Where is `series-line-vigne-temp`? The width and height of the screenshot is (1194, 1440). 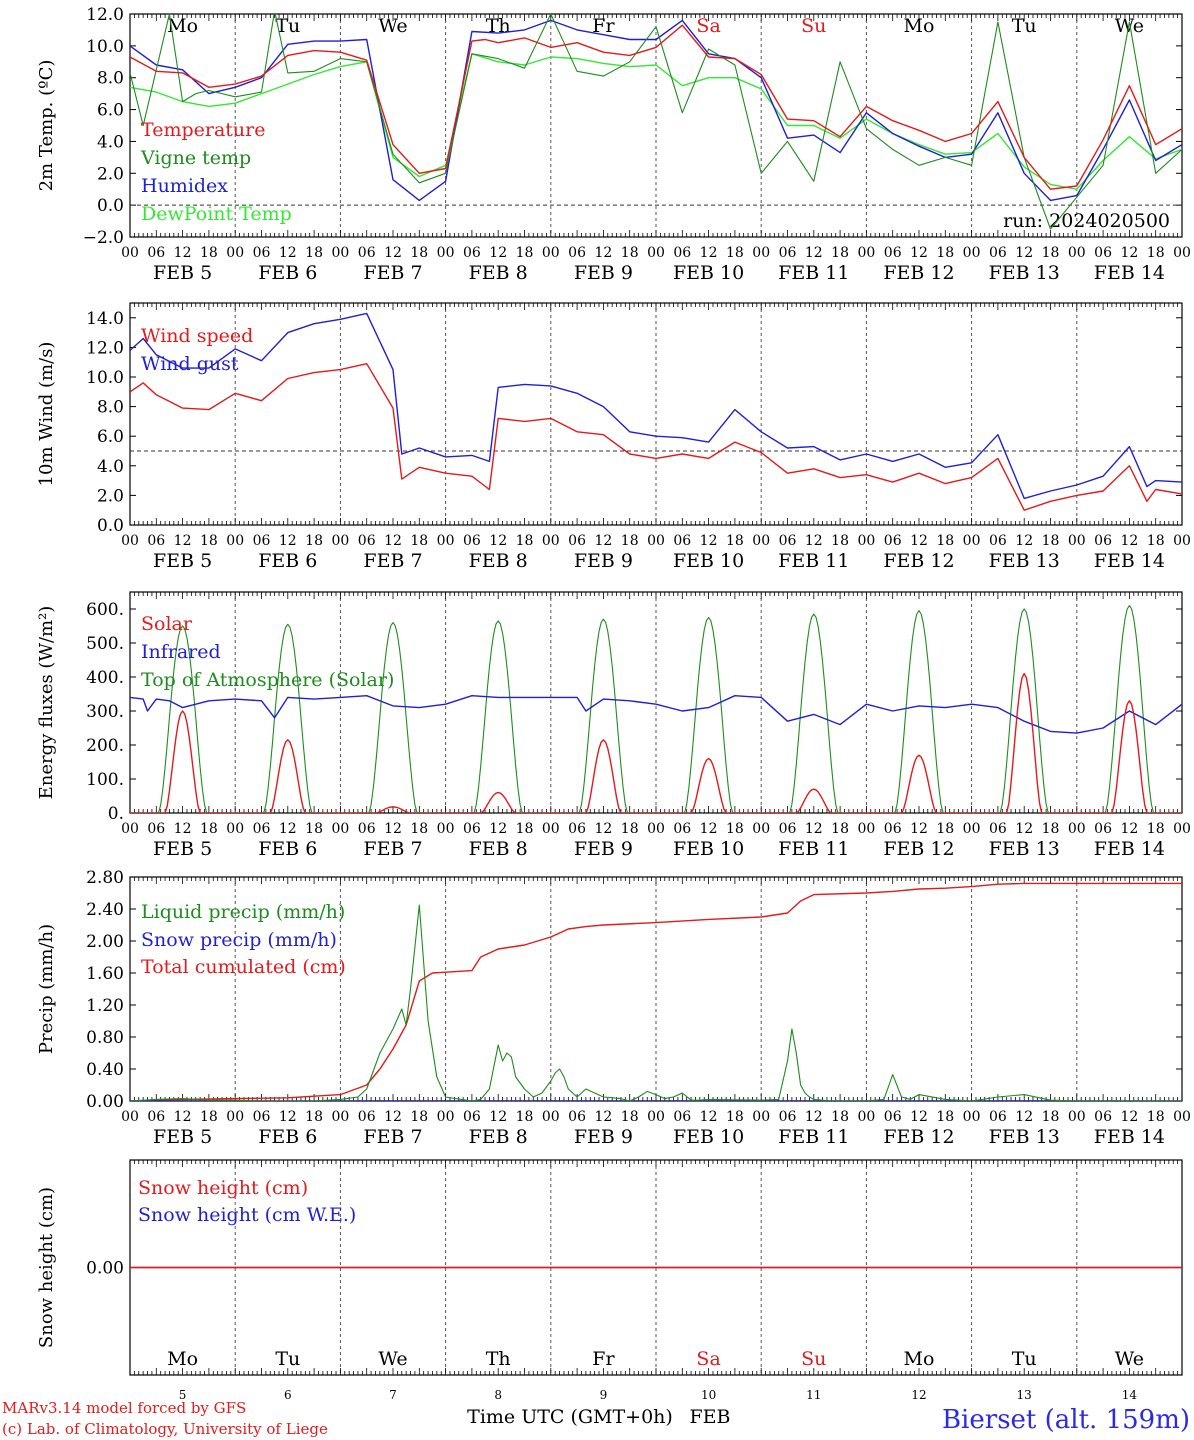 series-line-vigne-temp is located at coordinates (656, 122).